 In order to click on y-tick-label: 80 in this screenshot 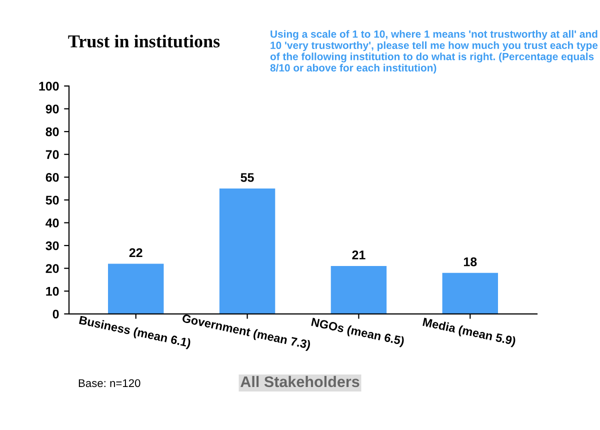, I will do `click(52, 131)`.